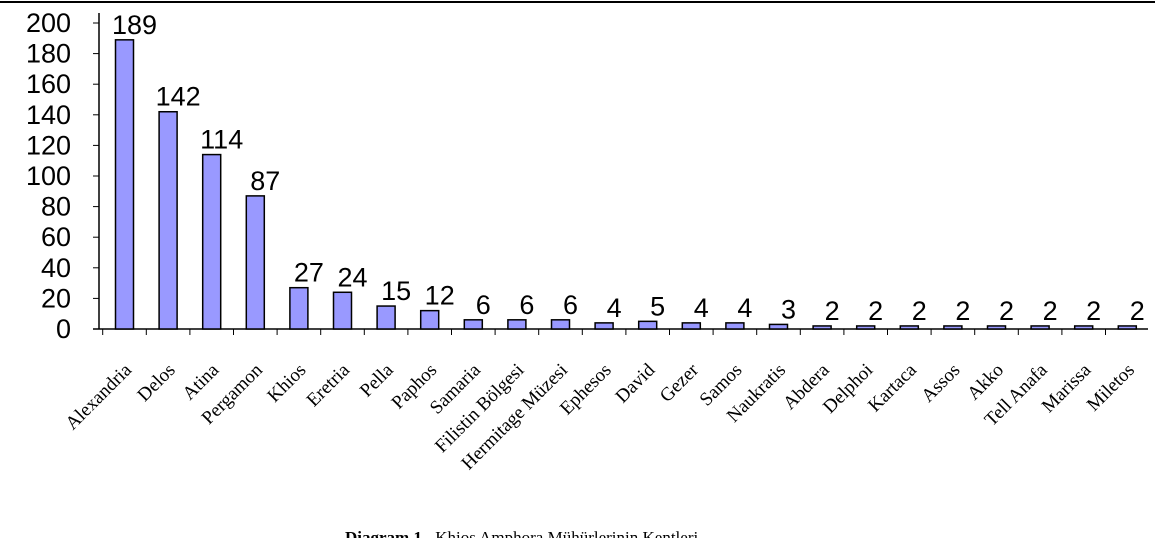  What do you see at coordinates (1067, 388) in the screenshot?
I see `category-label: Marissa` at bounding box center [1067, 388].